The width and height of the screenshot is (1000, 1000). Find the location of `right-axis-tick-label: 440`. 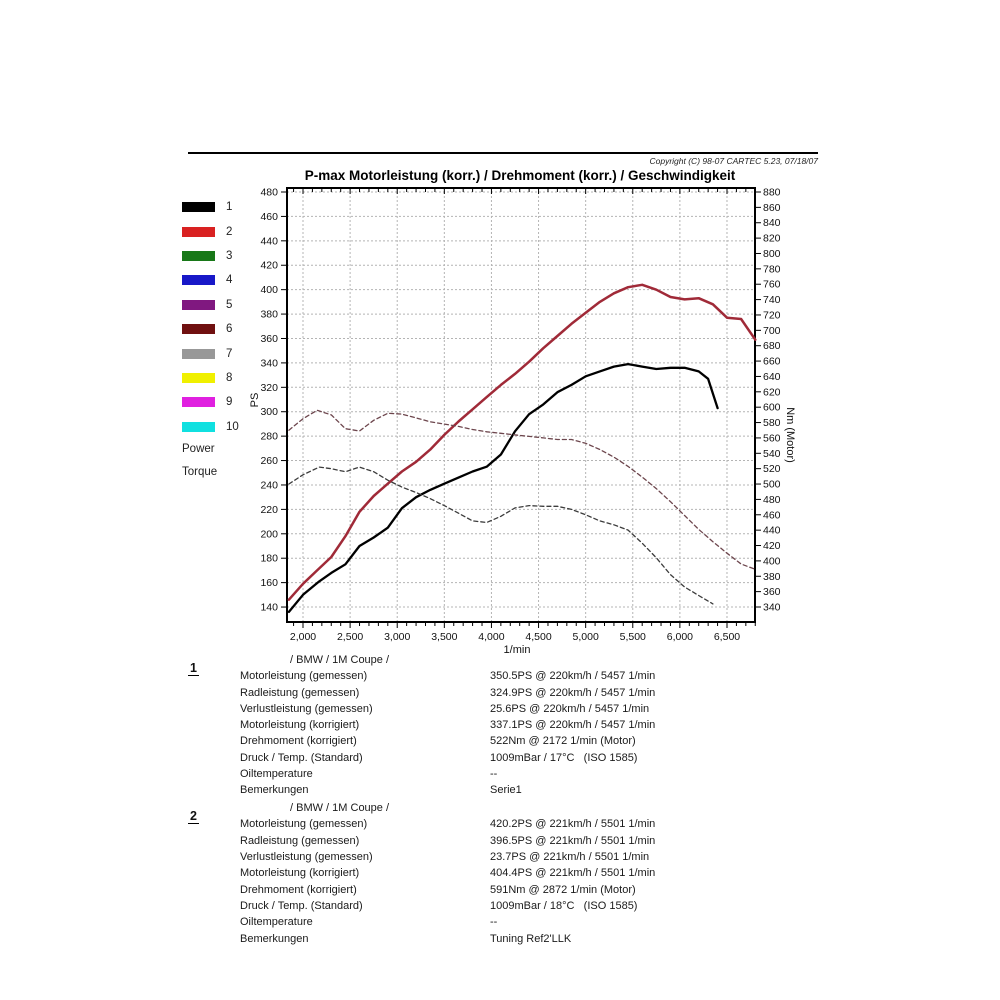

right-axis-tick-label: 440 is located at coordinates (772, 531).